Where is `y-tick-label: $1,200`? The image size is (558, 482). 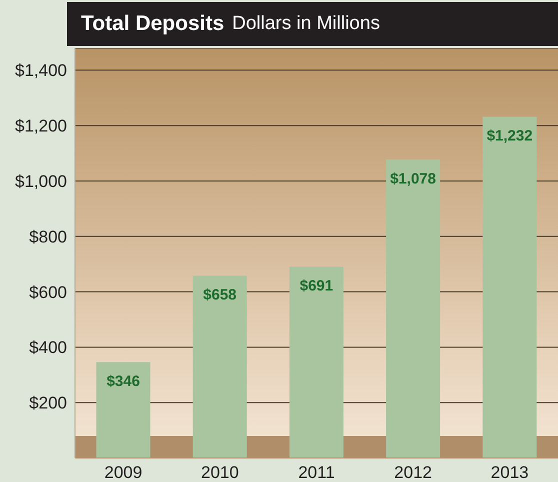
y-tick-label: $1,200 is located at coordinates (41, 126).